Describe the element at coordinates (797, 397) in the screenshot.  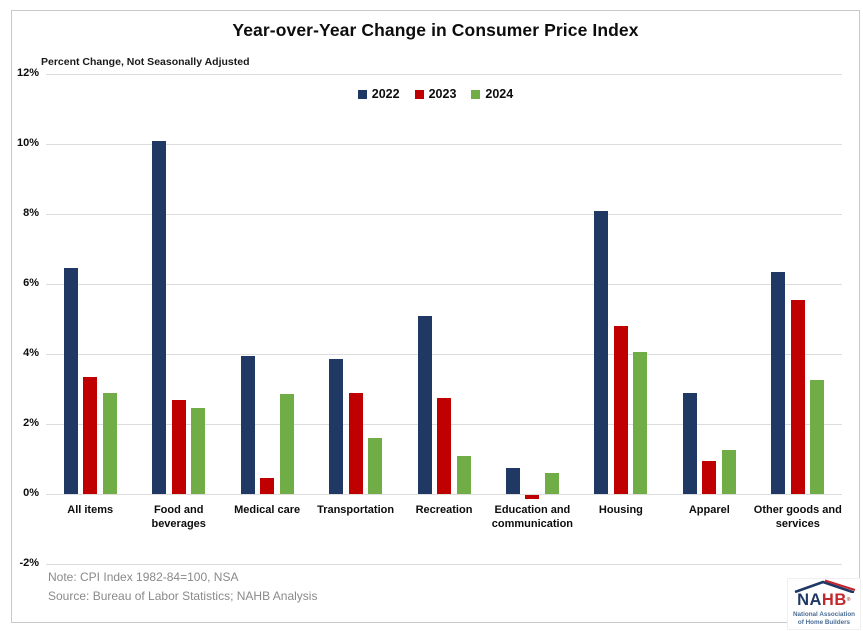
I see `bar-2023-other-goods-and-services` at that location.